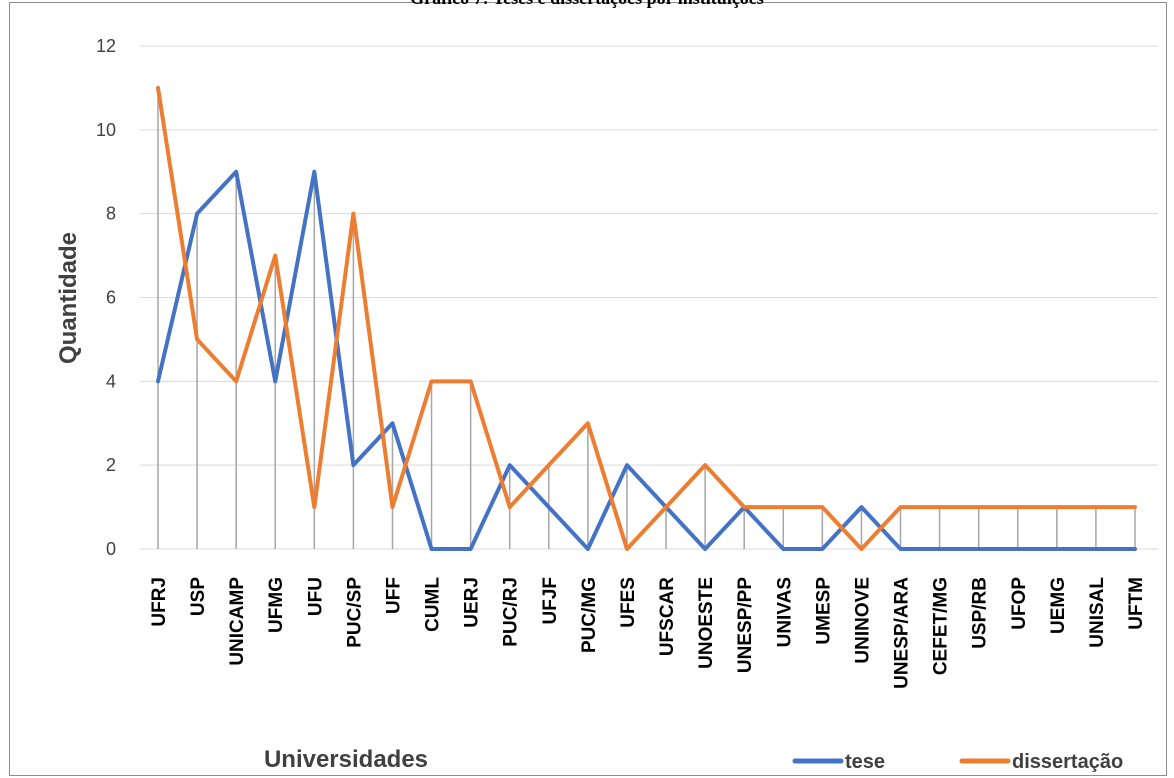 This screenshot has height=778, width=1174. What do you see at coordinates (902, 633) in the screenshot?
I see `x-tick-label: UNESP/ARA` at bounding box center [902, 633].